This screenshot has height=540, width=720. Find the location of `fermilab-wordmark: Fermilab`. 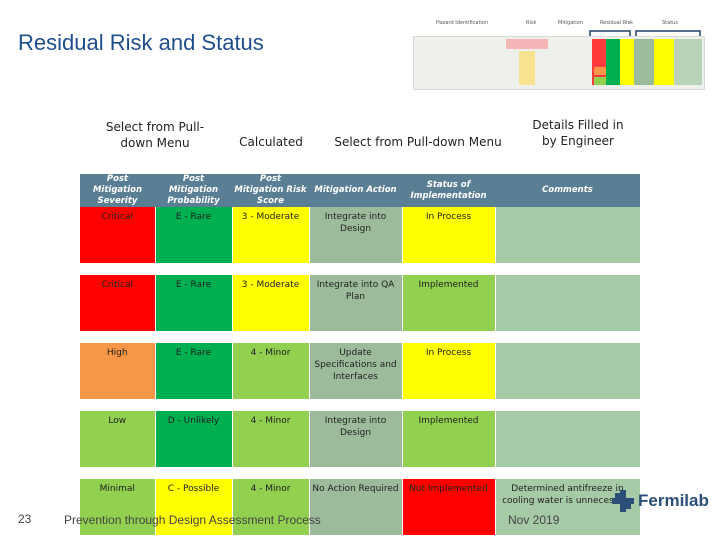

fermilab-wordmark: Fermilab is located at coordinates (673, 500).